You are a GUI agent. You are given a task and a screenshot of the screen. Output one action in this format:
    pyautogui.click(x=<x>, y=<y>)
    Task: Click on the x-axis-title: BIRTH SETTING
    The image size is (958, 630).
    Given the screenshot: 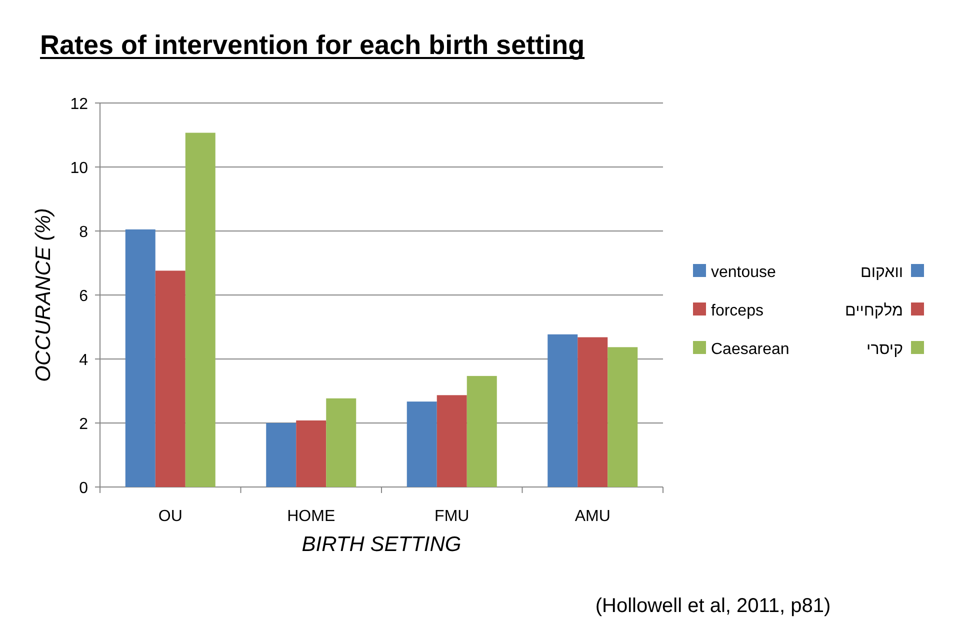 What is the action you would take?
    pyautogui.click(x=382, y=544)
    